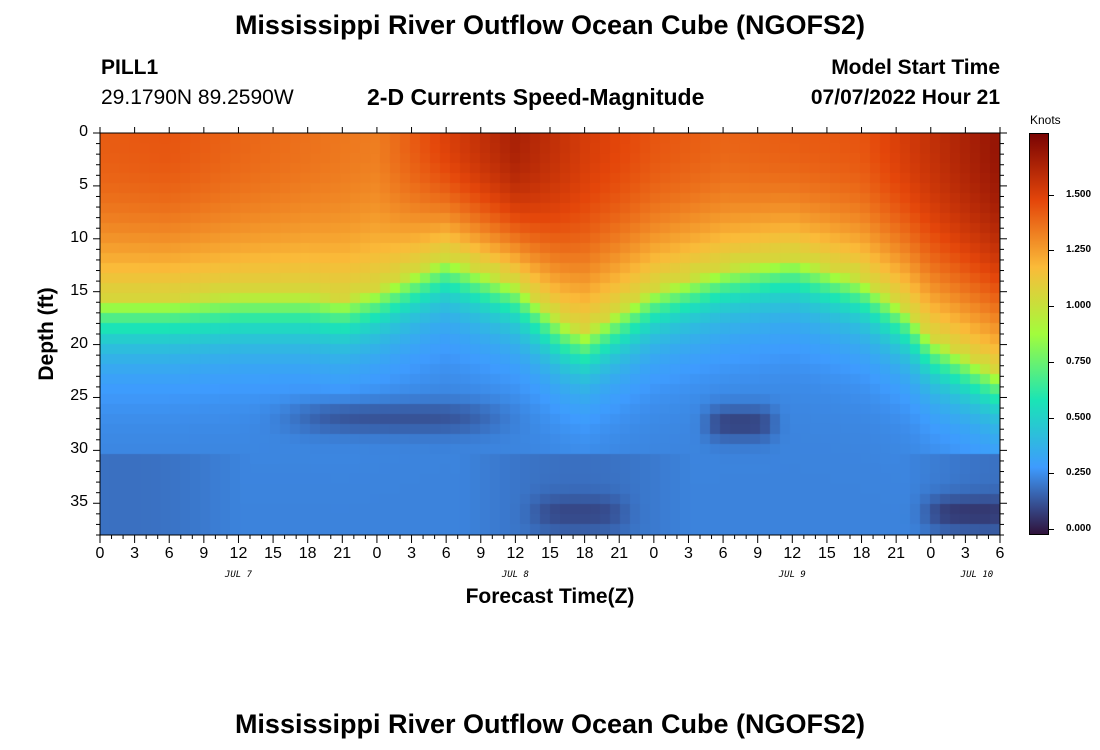 The height and width of the screenshot is (750, 1100). I want to click on y-tick-label: 35, so click(79, 502).